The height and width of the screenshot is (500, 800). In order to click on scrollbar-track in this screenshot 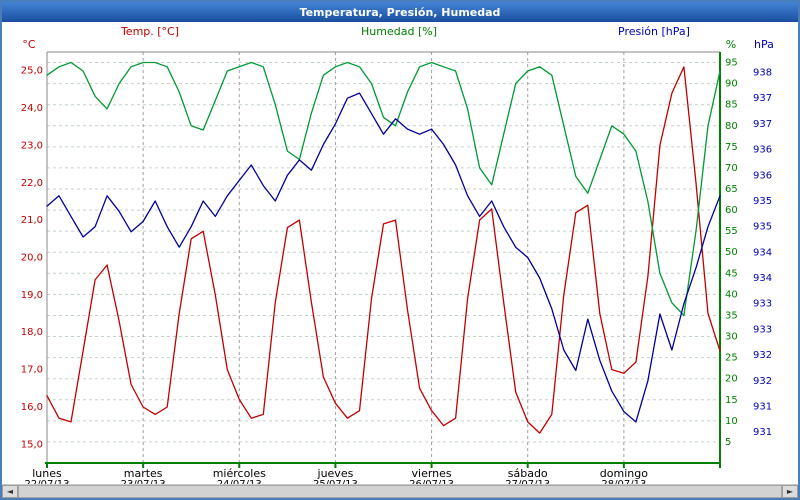, I will do `click(400, 491)`.